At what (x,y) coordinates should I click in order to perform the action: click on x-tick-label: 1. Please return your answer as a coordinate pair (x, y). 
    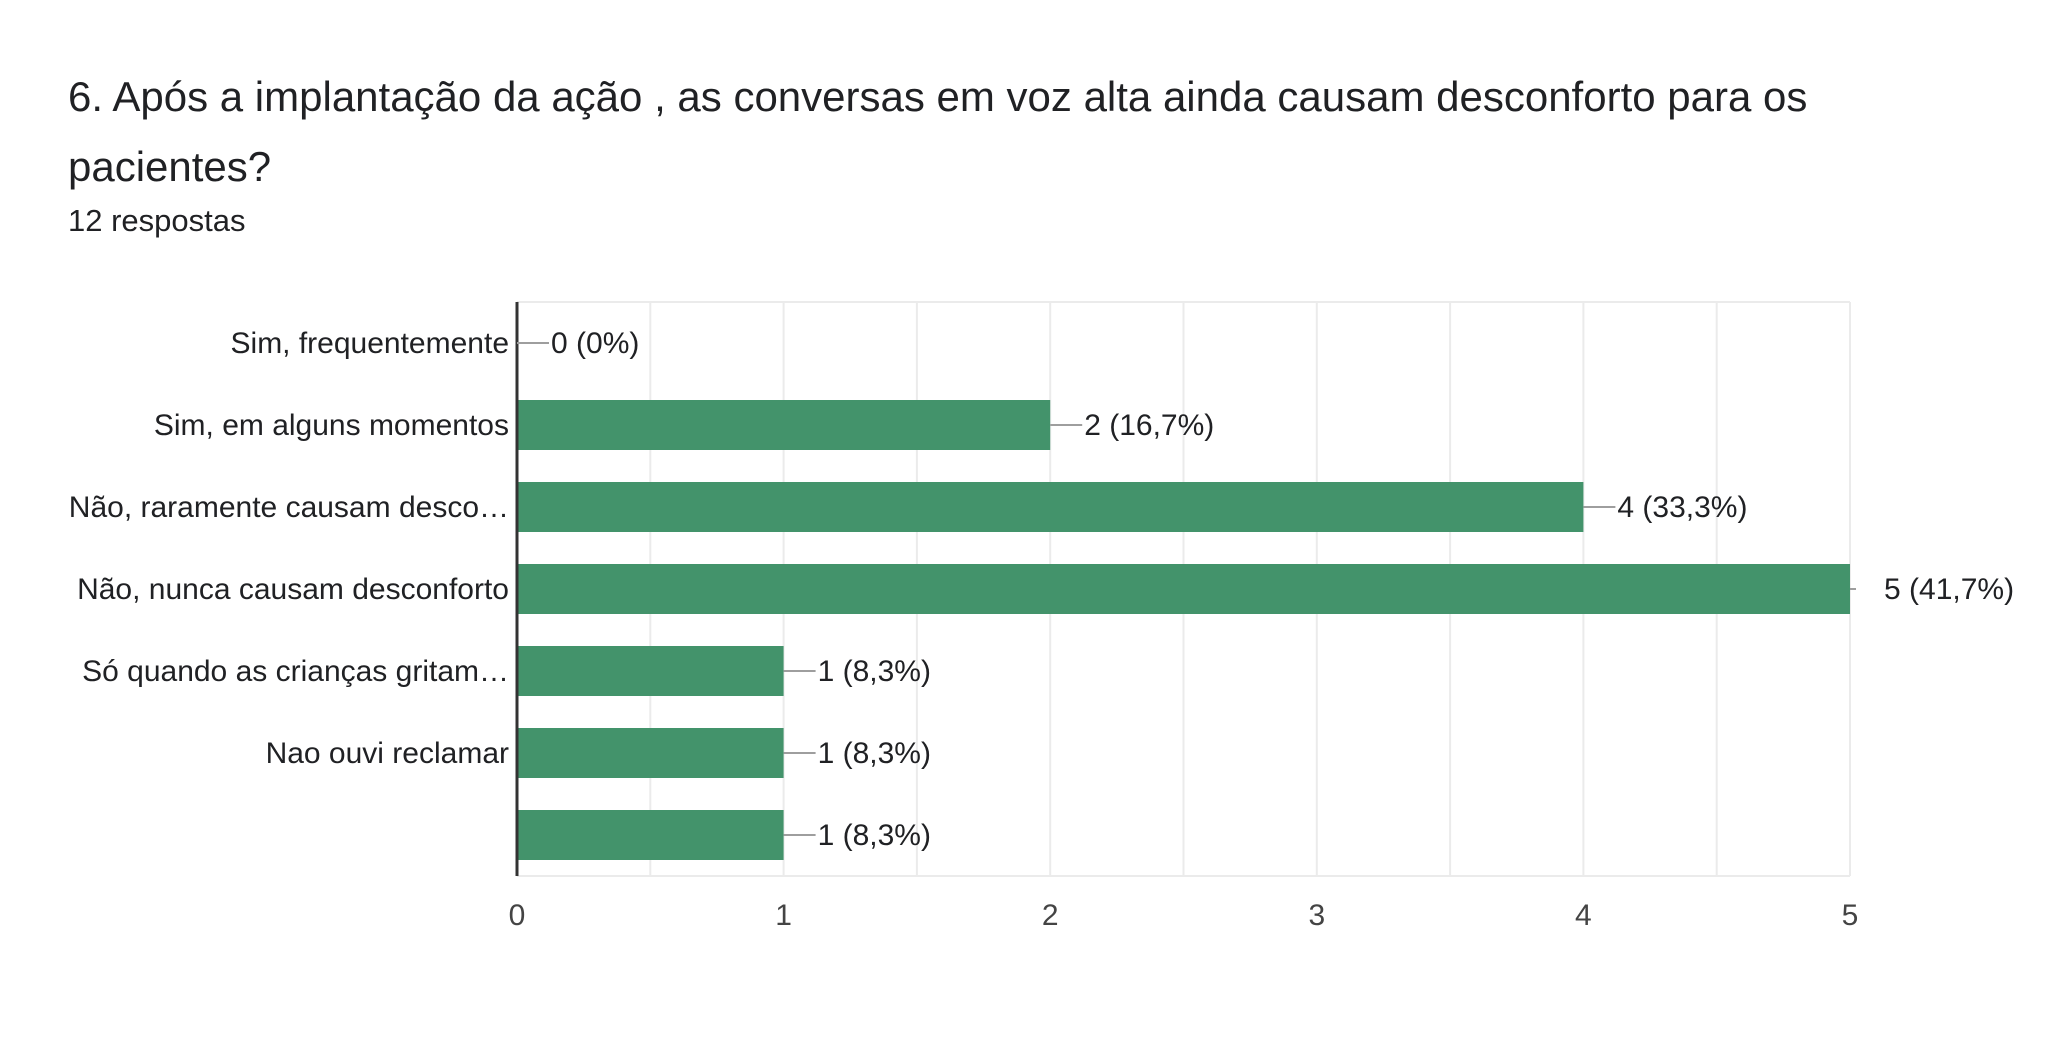
    Looking at the image, I should click on (783, 915).